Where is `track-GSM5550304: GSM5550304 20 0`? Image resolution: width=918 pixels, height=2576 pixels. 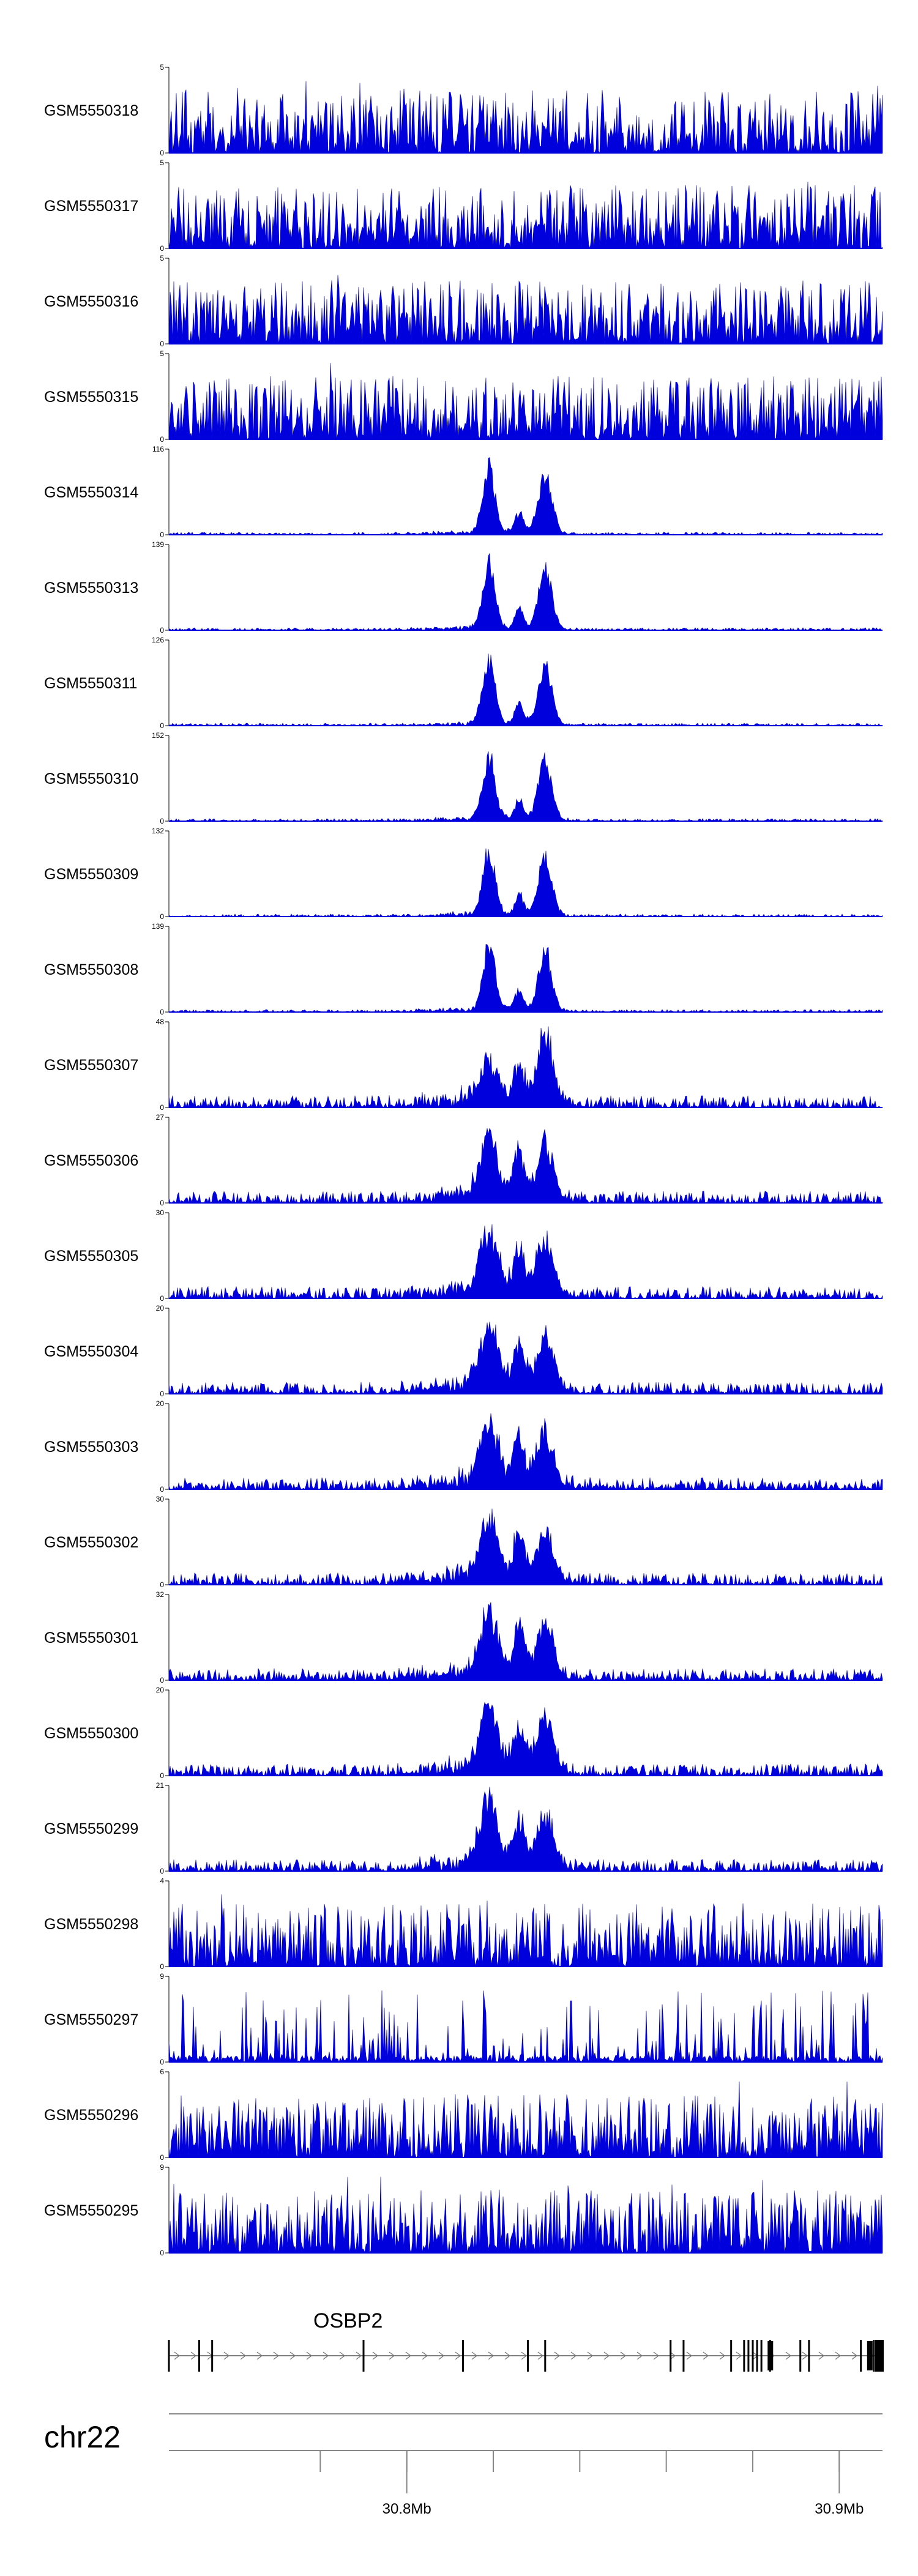
track-GSM5550304: GSM5550304 20 0 is located at coordinates (463, 1351).